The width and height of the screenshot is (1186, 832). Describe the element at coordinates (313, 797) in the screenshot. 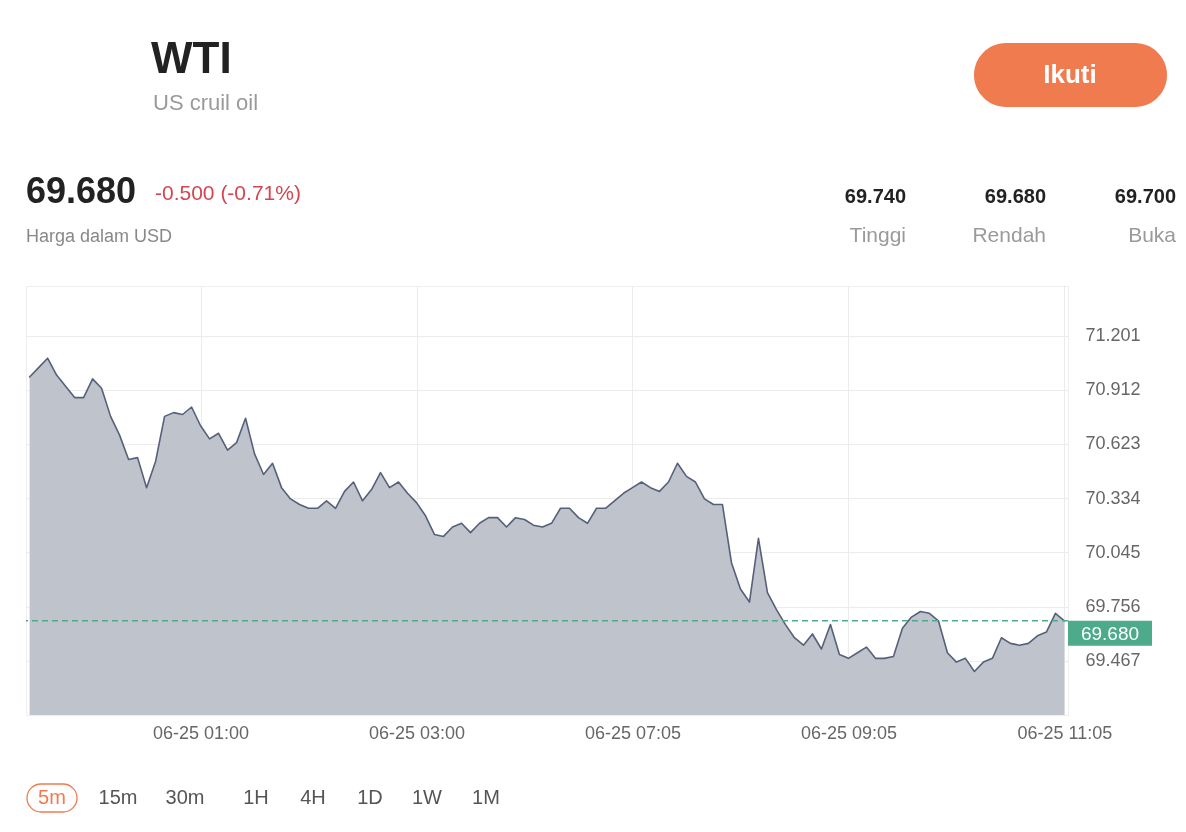

I see `text: 4H` at that location.